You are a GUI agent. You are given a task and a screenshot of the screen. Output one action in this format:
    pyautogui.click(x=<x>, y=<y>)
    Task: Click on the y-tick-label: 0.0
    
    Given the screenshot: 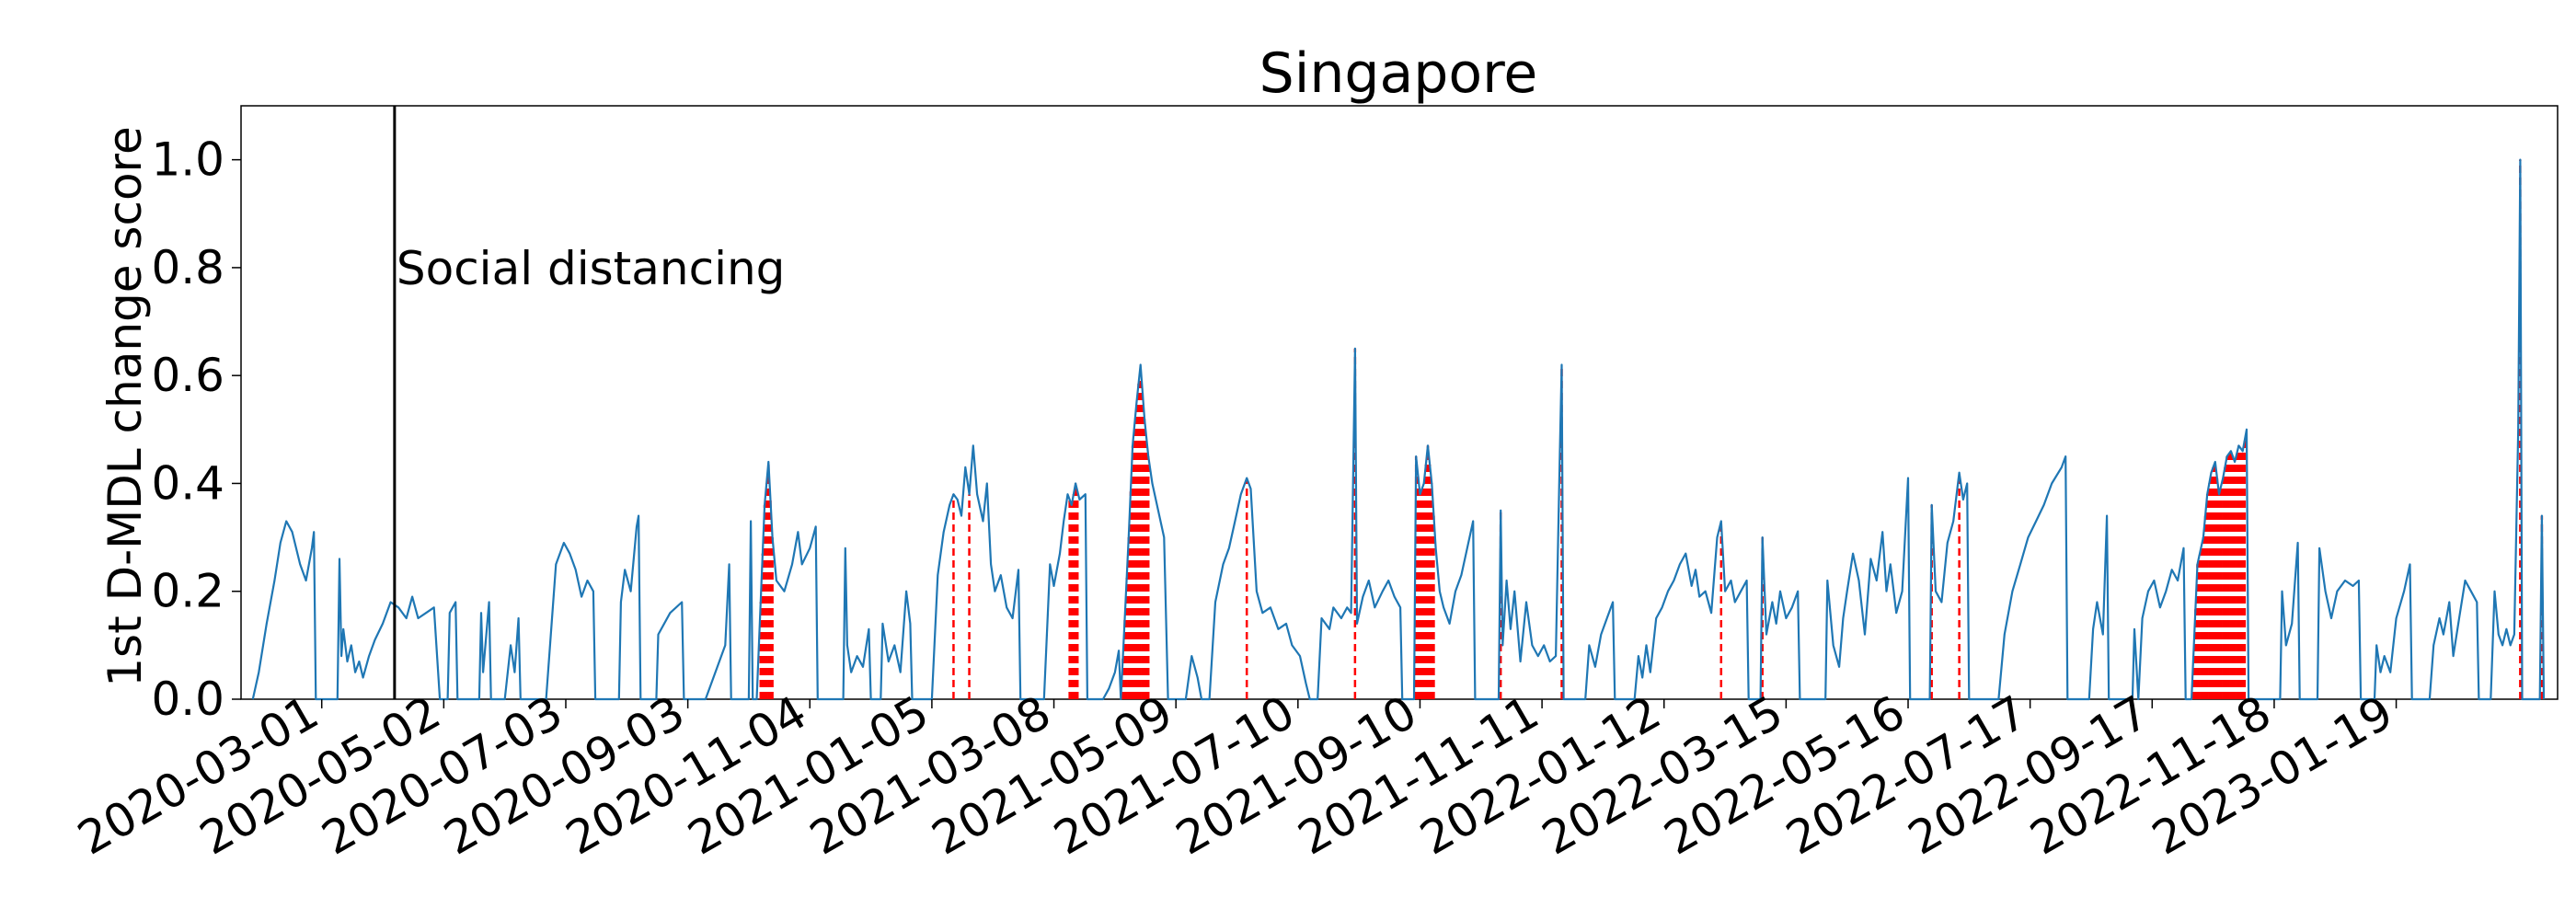 What is the action you would take?
    pyautogui.click(x=187, y=699)
    